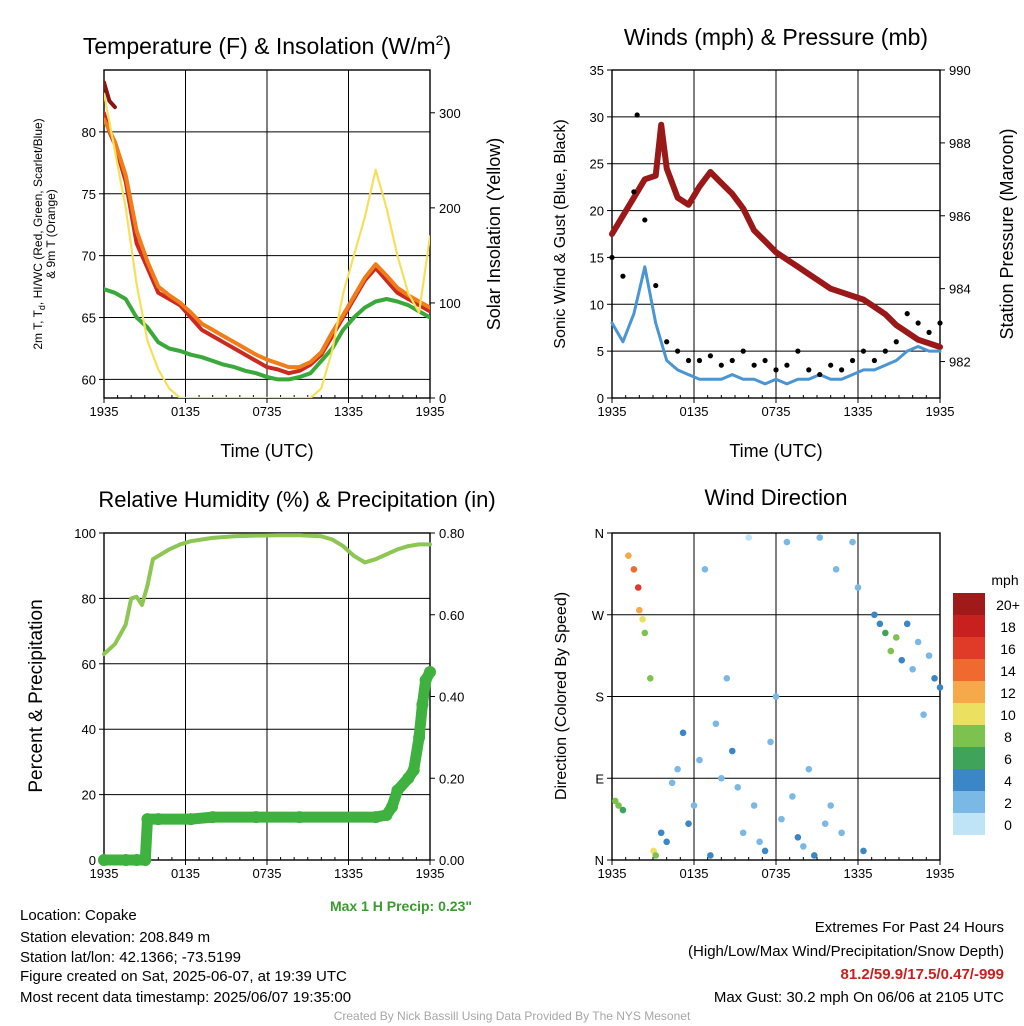  What do you see at coordinates (960, 289) in the screenshot?
I see `y-right-tick-label: 984` at bounding box center [960, 289].